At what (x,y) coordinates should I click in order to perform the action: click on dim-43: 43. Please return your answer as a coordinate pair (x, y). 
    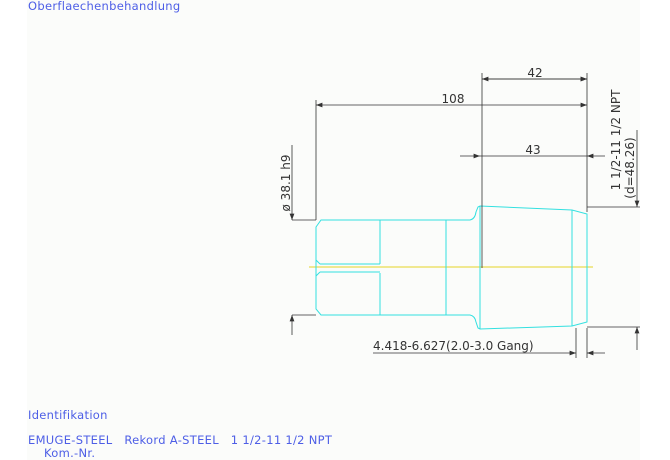
    Looking at the image, I should click on (532, 150).